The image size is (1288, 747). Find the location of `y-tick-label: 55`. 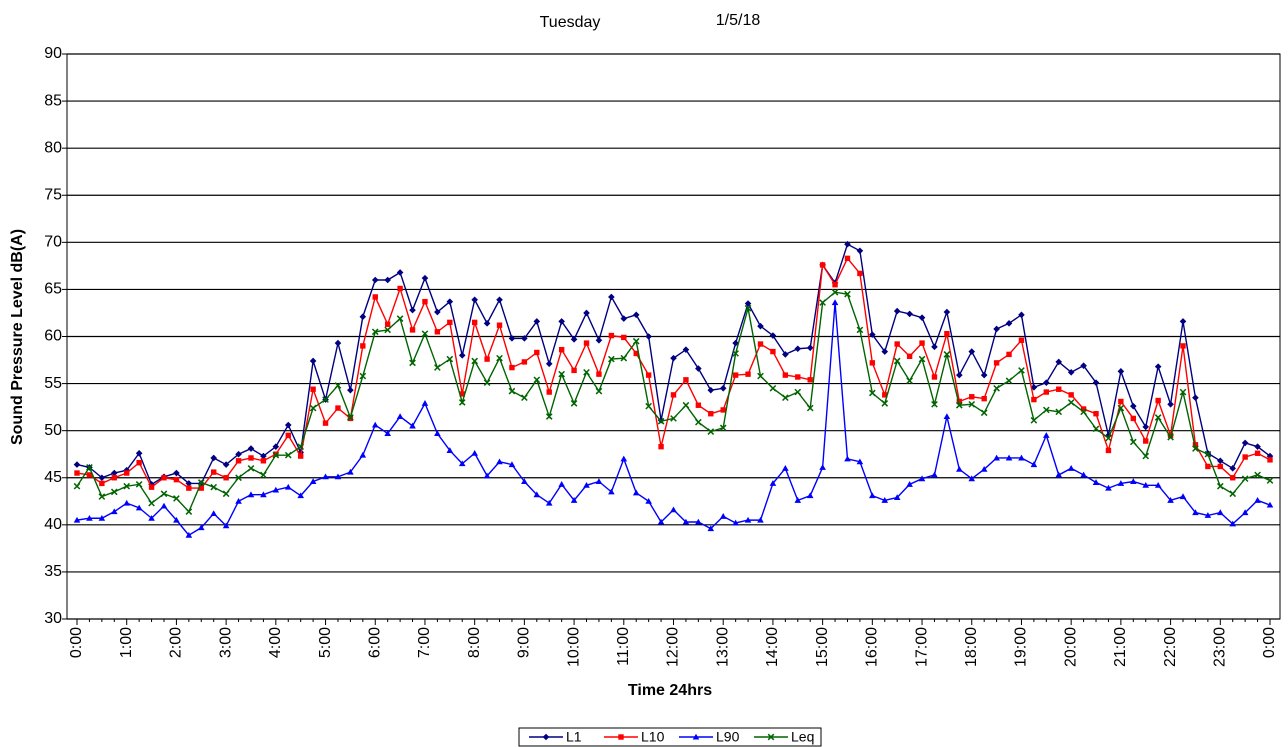

y-tick-label: 55 is located at coordinates (53, 383).